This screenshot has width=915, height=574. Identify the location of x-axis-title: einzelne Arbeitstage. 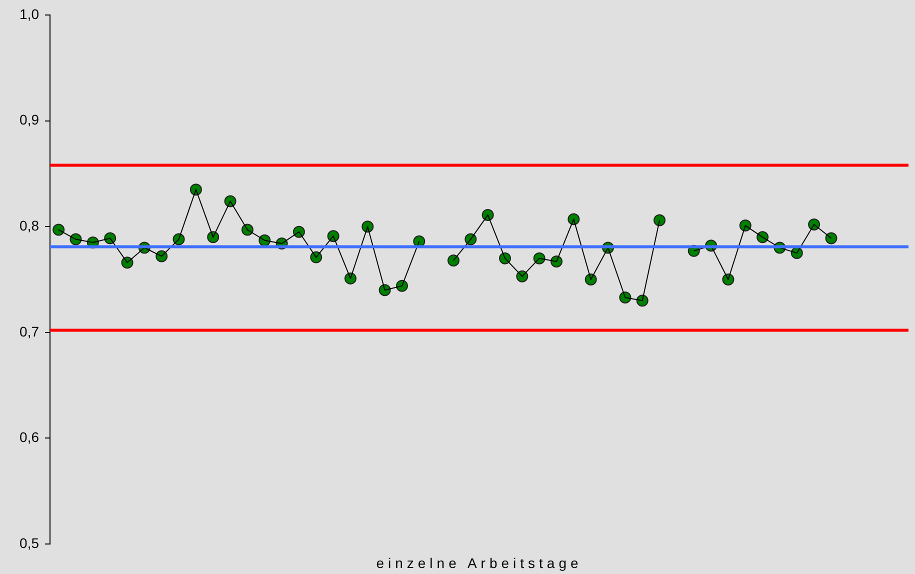
(479, 562).